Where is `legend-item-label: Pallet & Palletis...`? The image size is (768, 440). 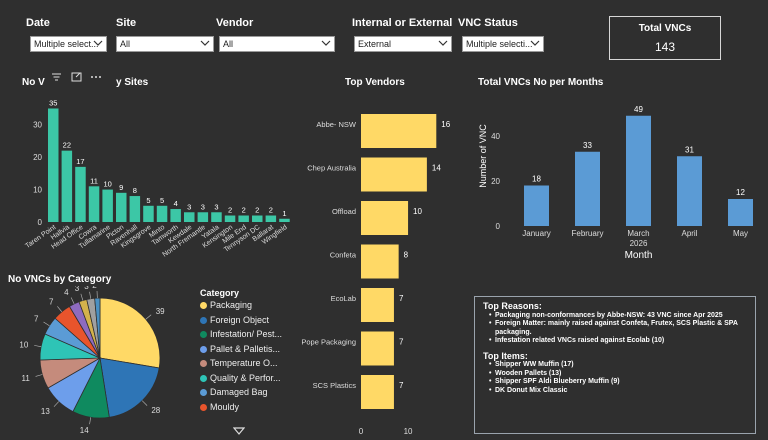 legend-item-label: Pallet & Palletis... is located at coordinates (245, 348).